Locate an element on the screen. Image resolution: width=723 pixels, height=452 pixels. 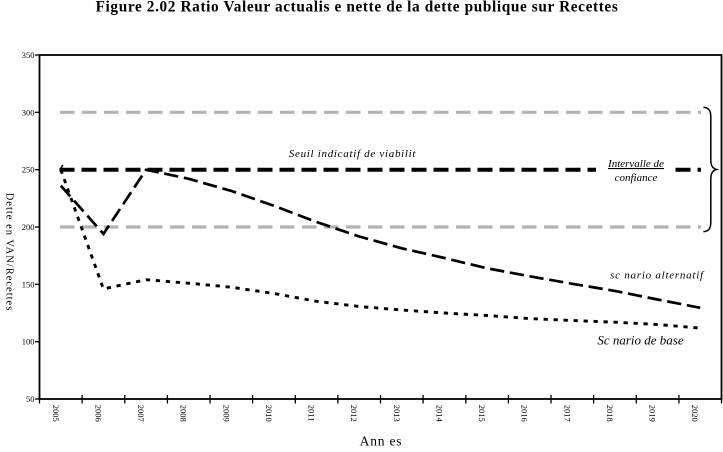
svg-text: 2014 is located at coordinates (439, 414).